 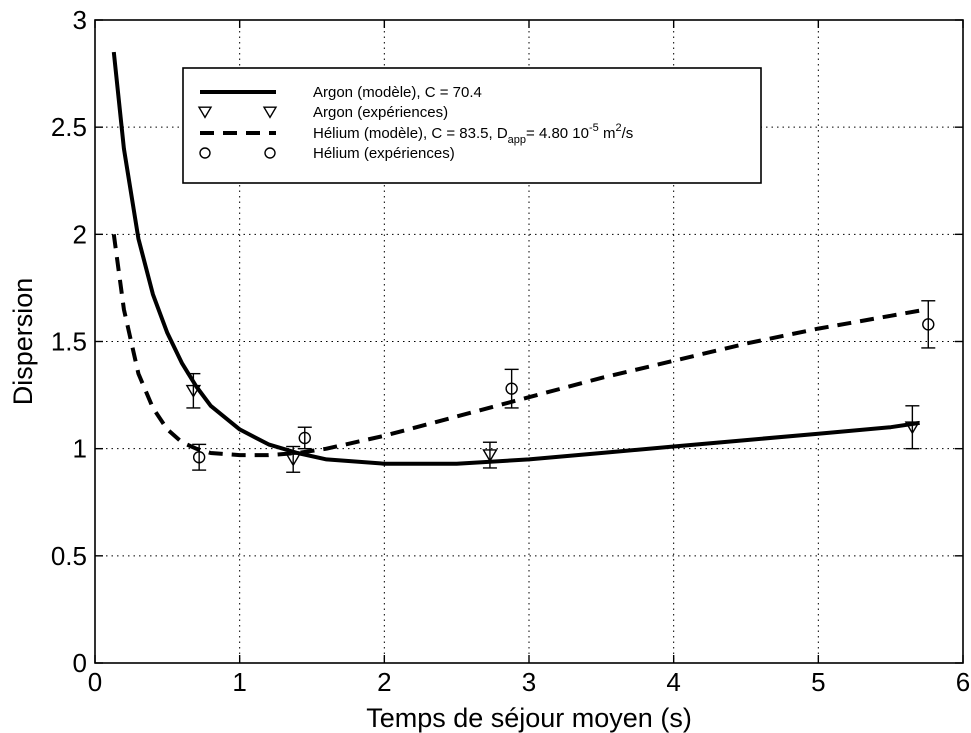 I want to click on x-tick-label: 2, so click(x=384, y=682).